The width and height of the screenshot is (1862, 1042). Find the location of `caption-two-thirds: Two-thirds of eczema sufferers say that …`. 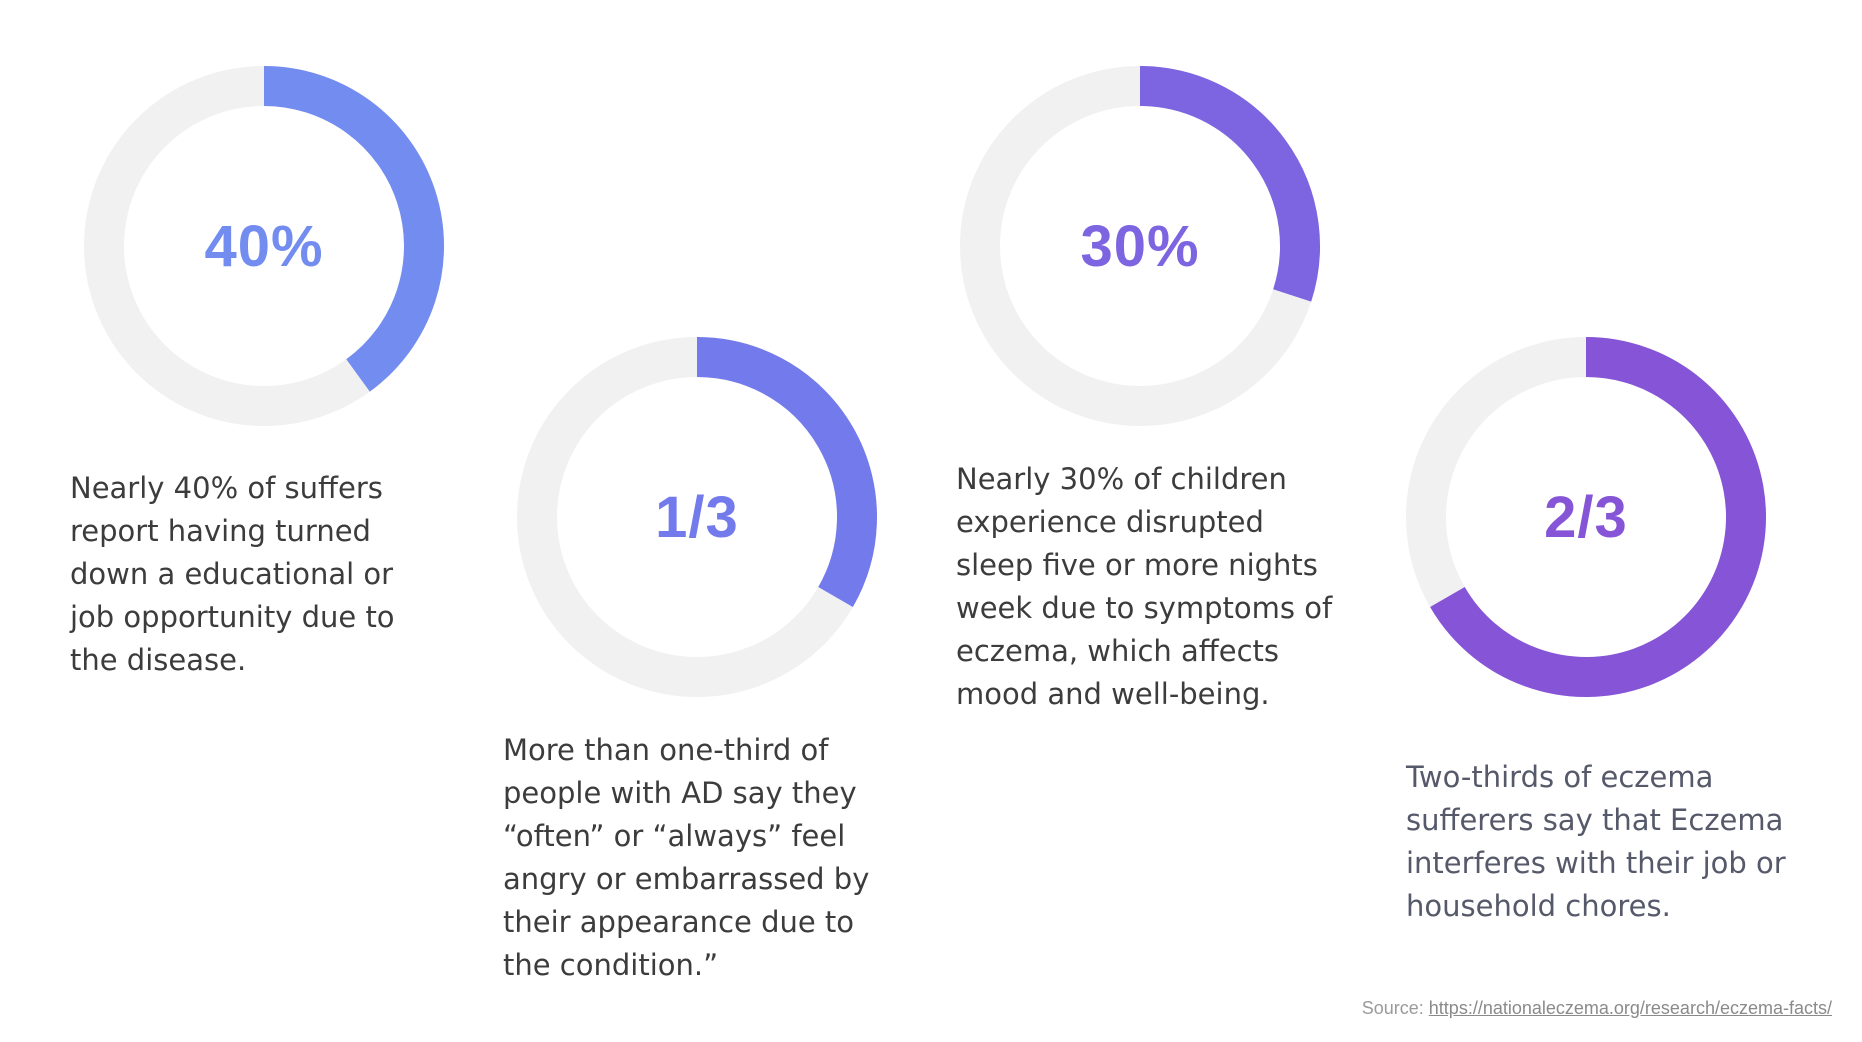

caption-two-thirds: Two-thirds of eczema sufferers say that … is located at coordinates (1596, 841).